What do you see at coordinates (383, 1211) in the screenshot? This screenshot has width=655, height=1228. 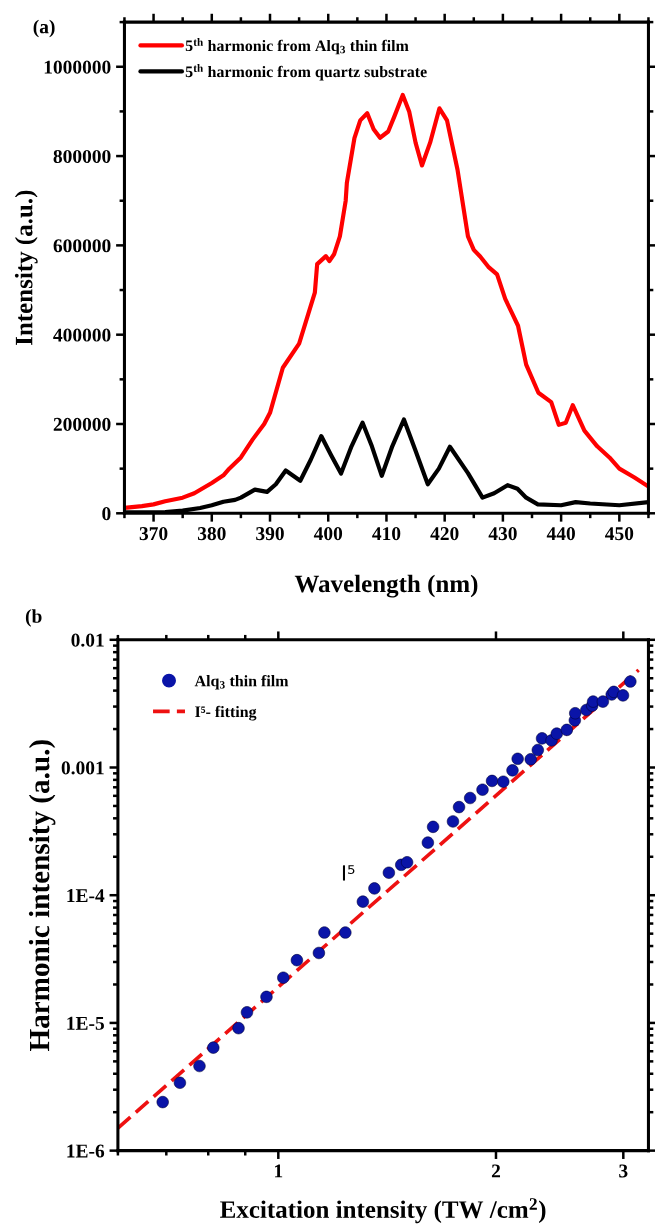 I see `x-axis-title: Excitation intensity (TW /cm$^{2}$)` at bounding box center [383, 1211].